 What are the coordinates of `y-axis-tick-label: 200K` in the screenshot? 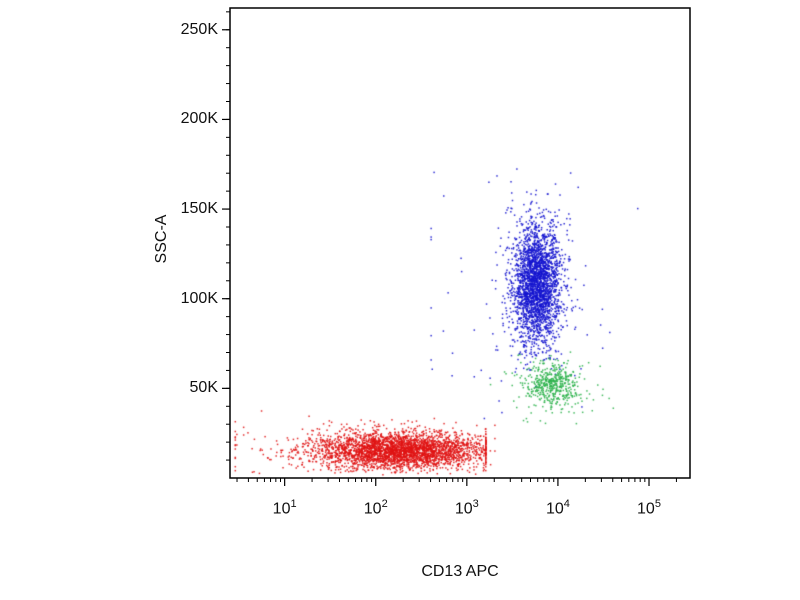 It's located at (199, 119).